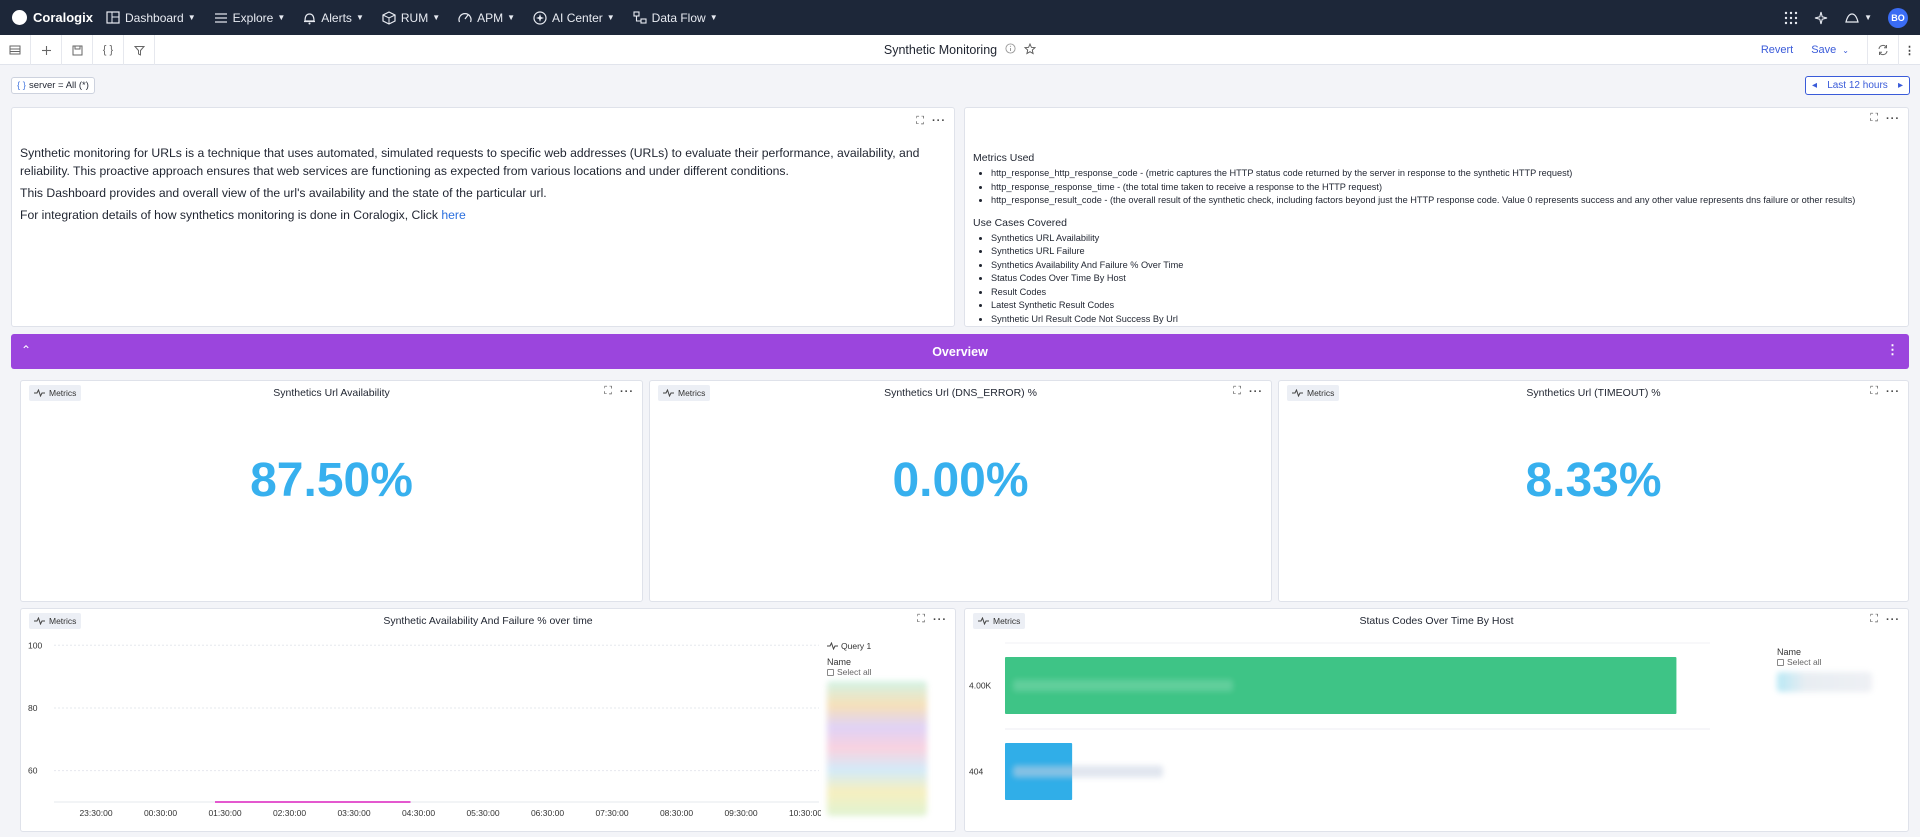 The height and width of the screenshot is (837, 1920). I want to click on chevron-up-icon: ⌃, so click(26, 350).